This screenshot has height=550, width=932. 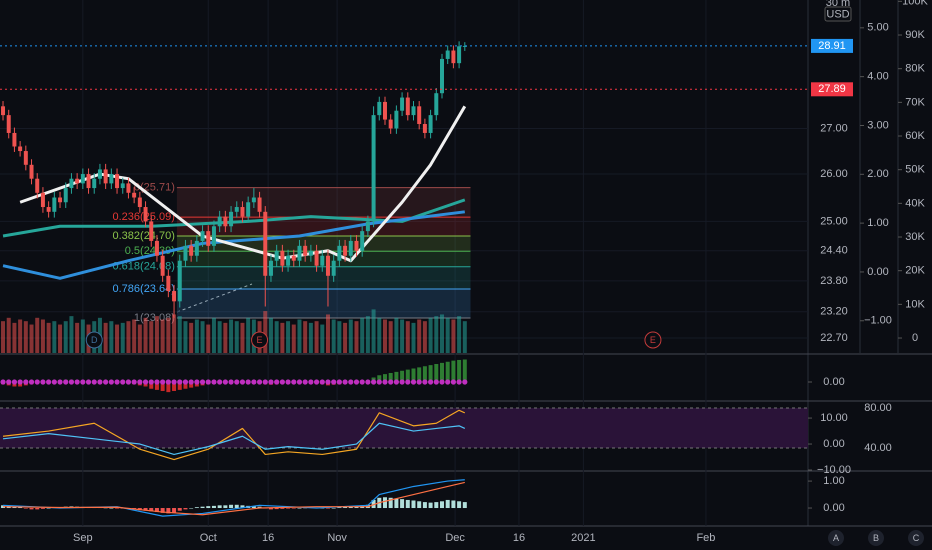 I want to click on volume-tick-label: 50K, so click(x=915, y=170).